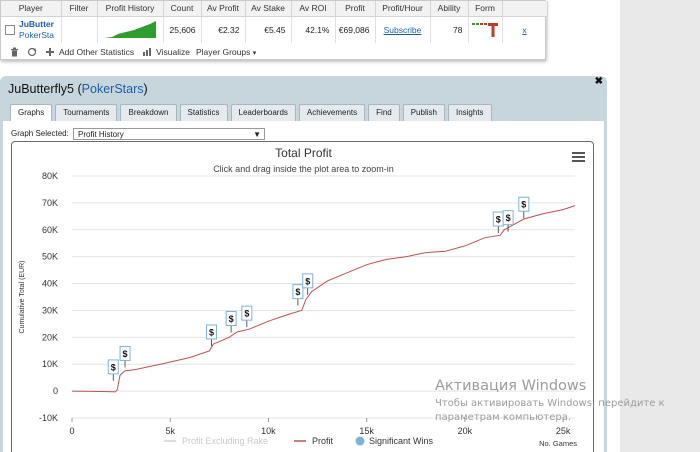 The image size is (700, 452). I want to click on ability-cell: 78, so click(449, 29).